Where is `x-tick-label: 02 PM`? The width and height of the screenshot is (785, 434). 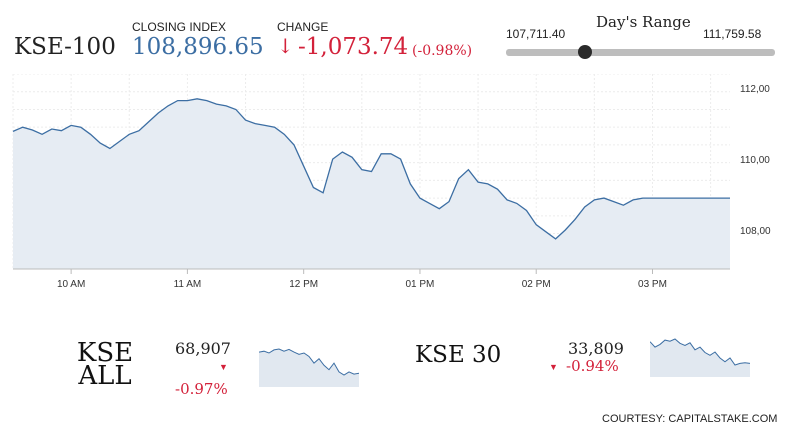 x-tick-label: 02 PM is located at coordinates (536, 284).